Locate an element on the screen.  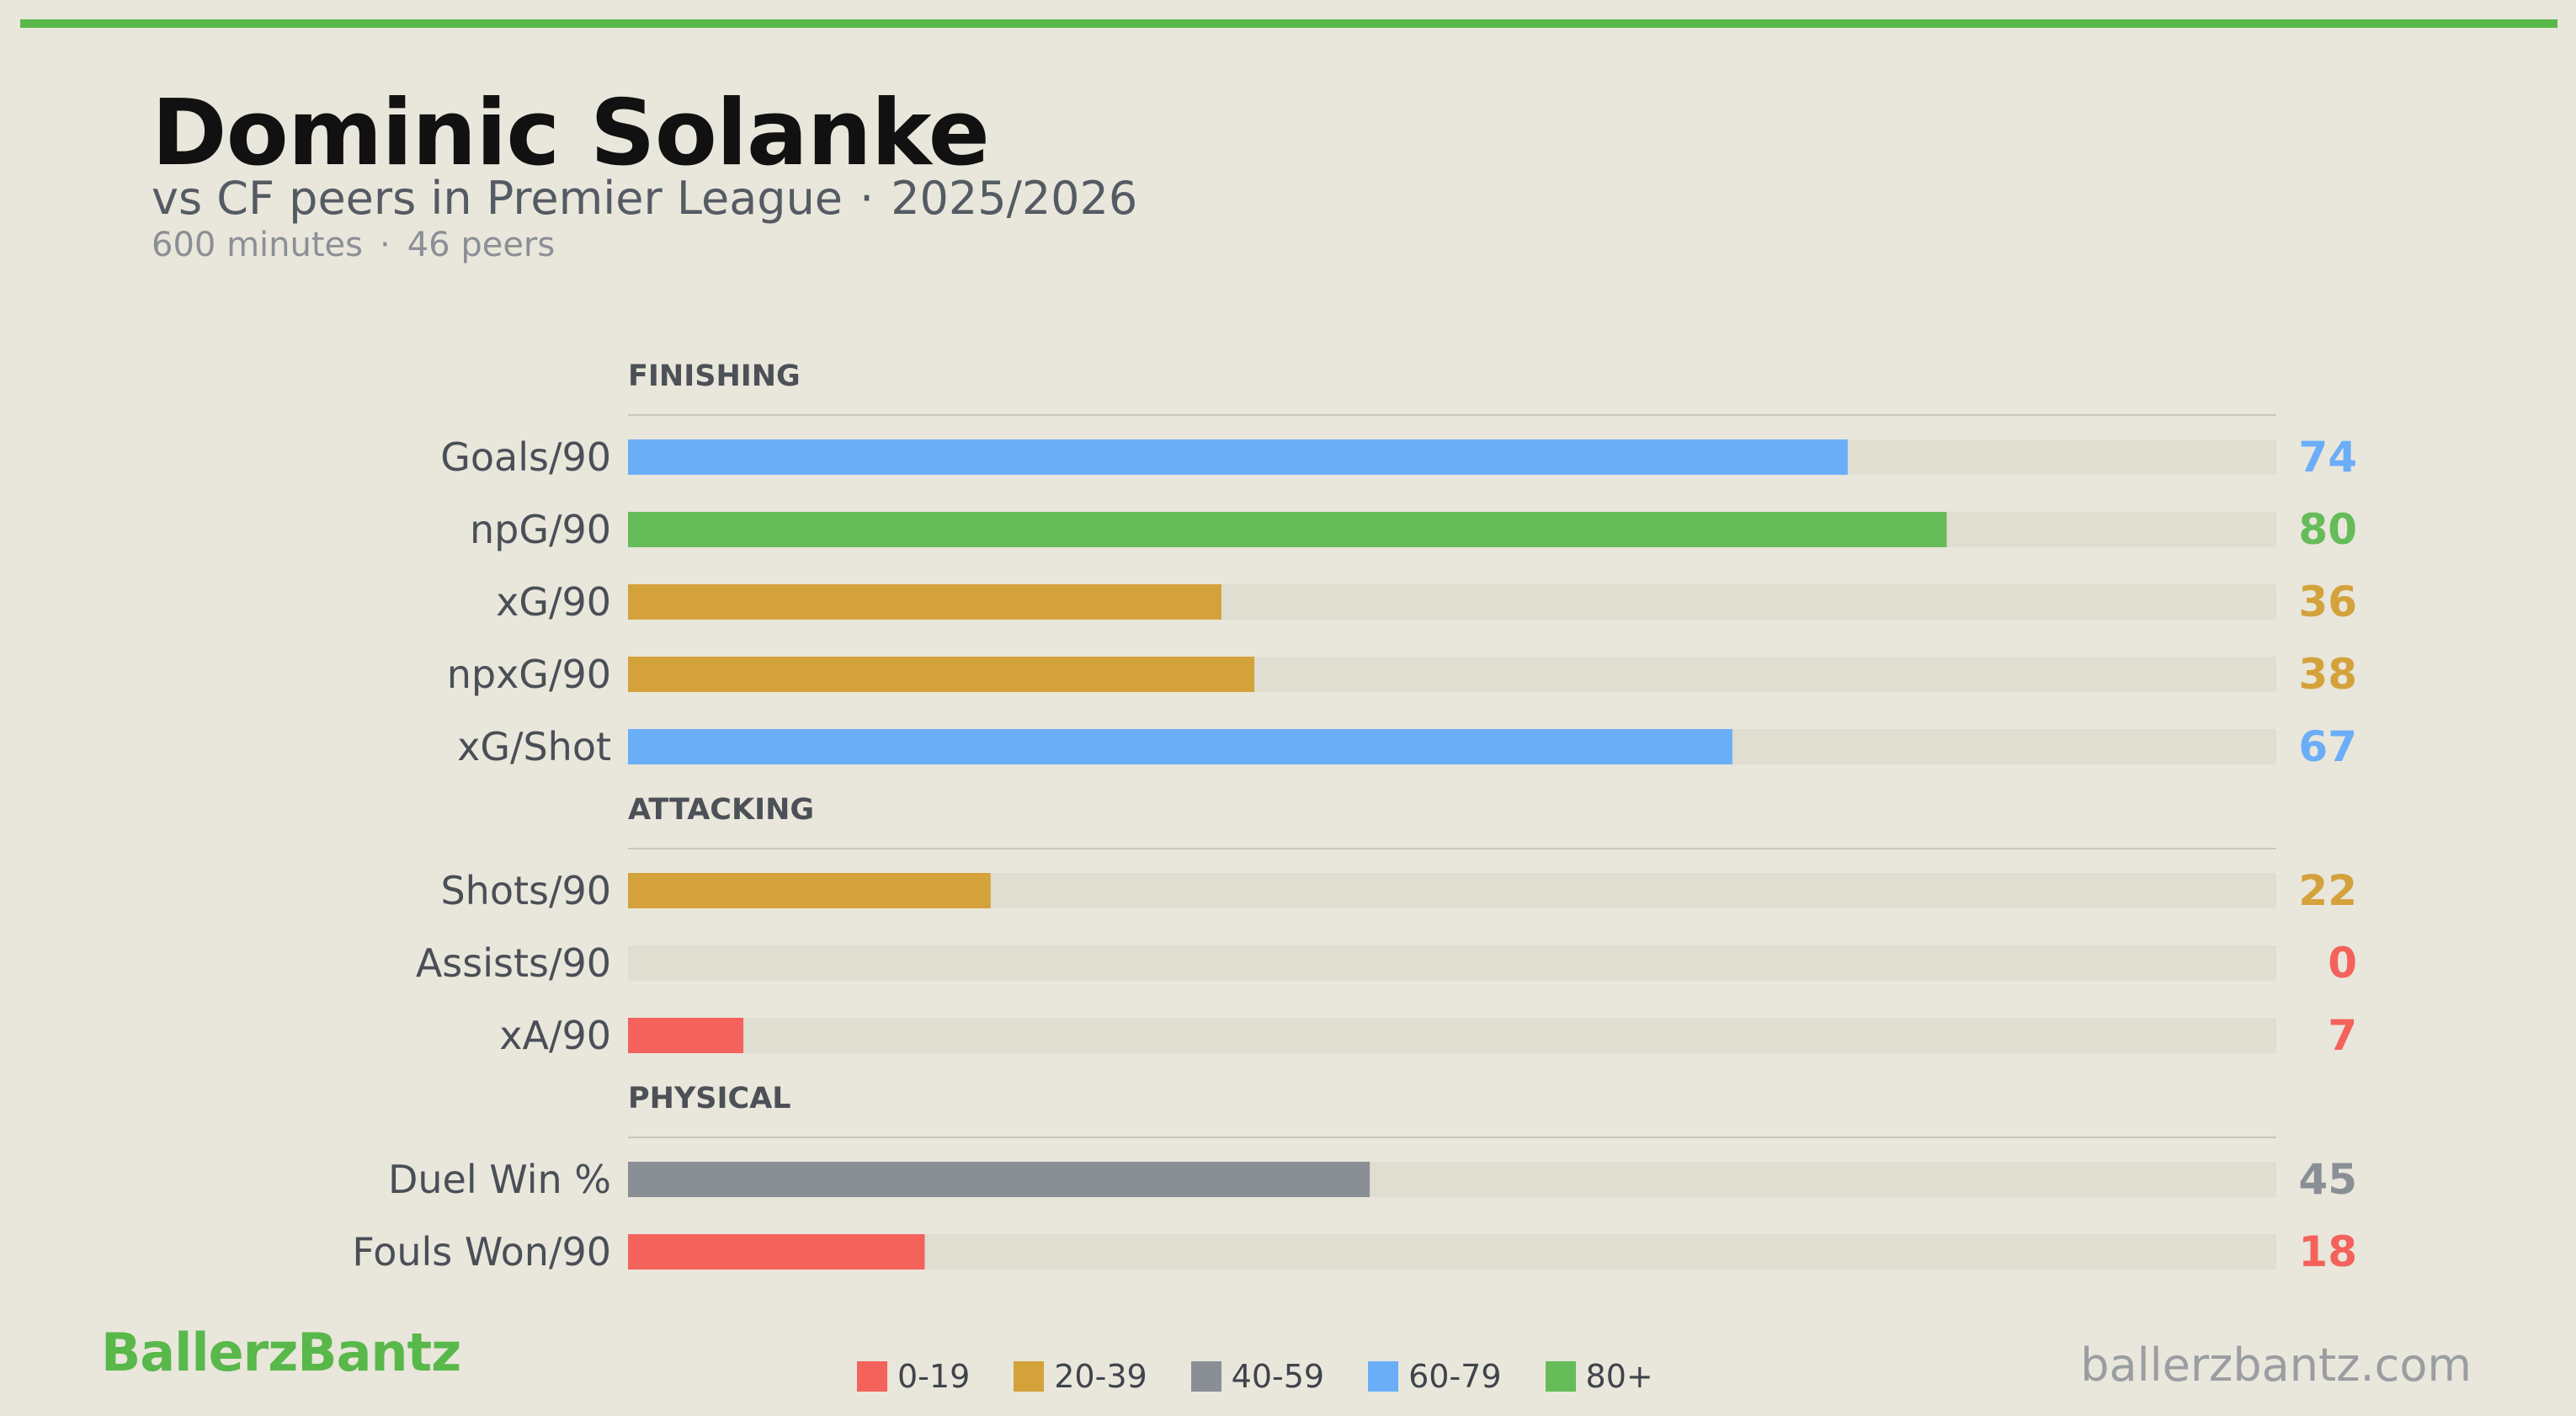
metric-label: npG/90 is located at coordinates (540, 529).